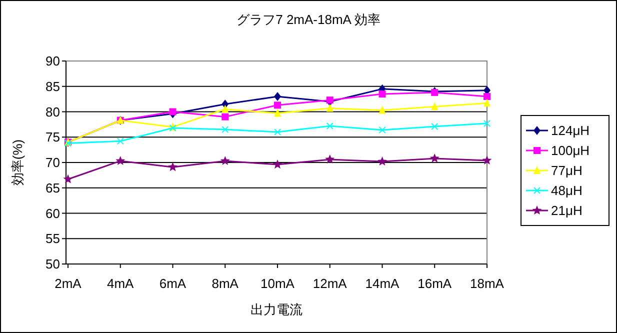  What do you see at coordinates (570, 130) in the screenshot?
I see `legend-label: 124μH` at bounding box center [570, 130].